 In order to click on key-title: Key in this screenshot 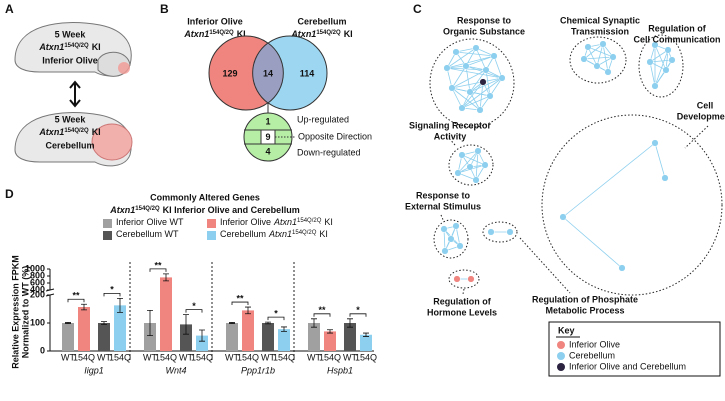, I will do `click(566, 330)`.